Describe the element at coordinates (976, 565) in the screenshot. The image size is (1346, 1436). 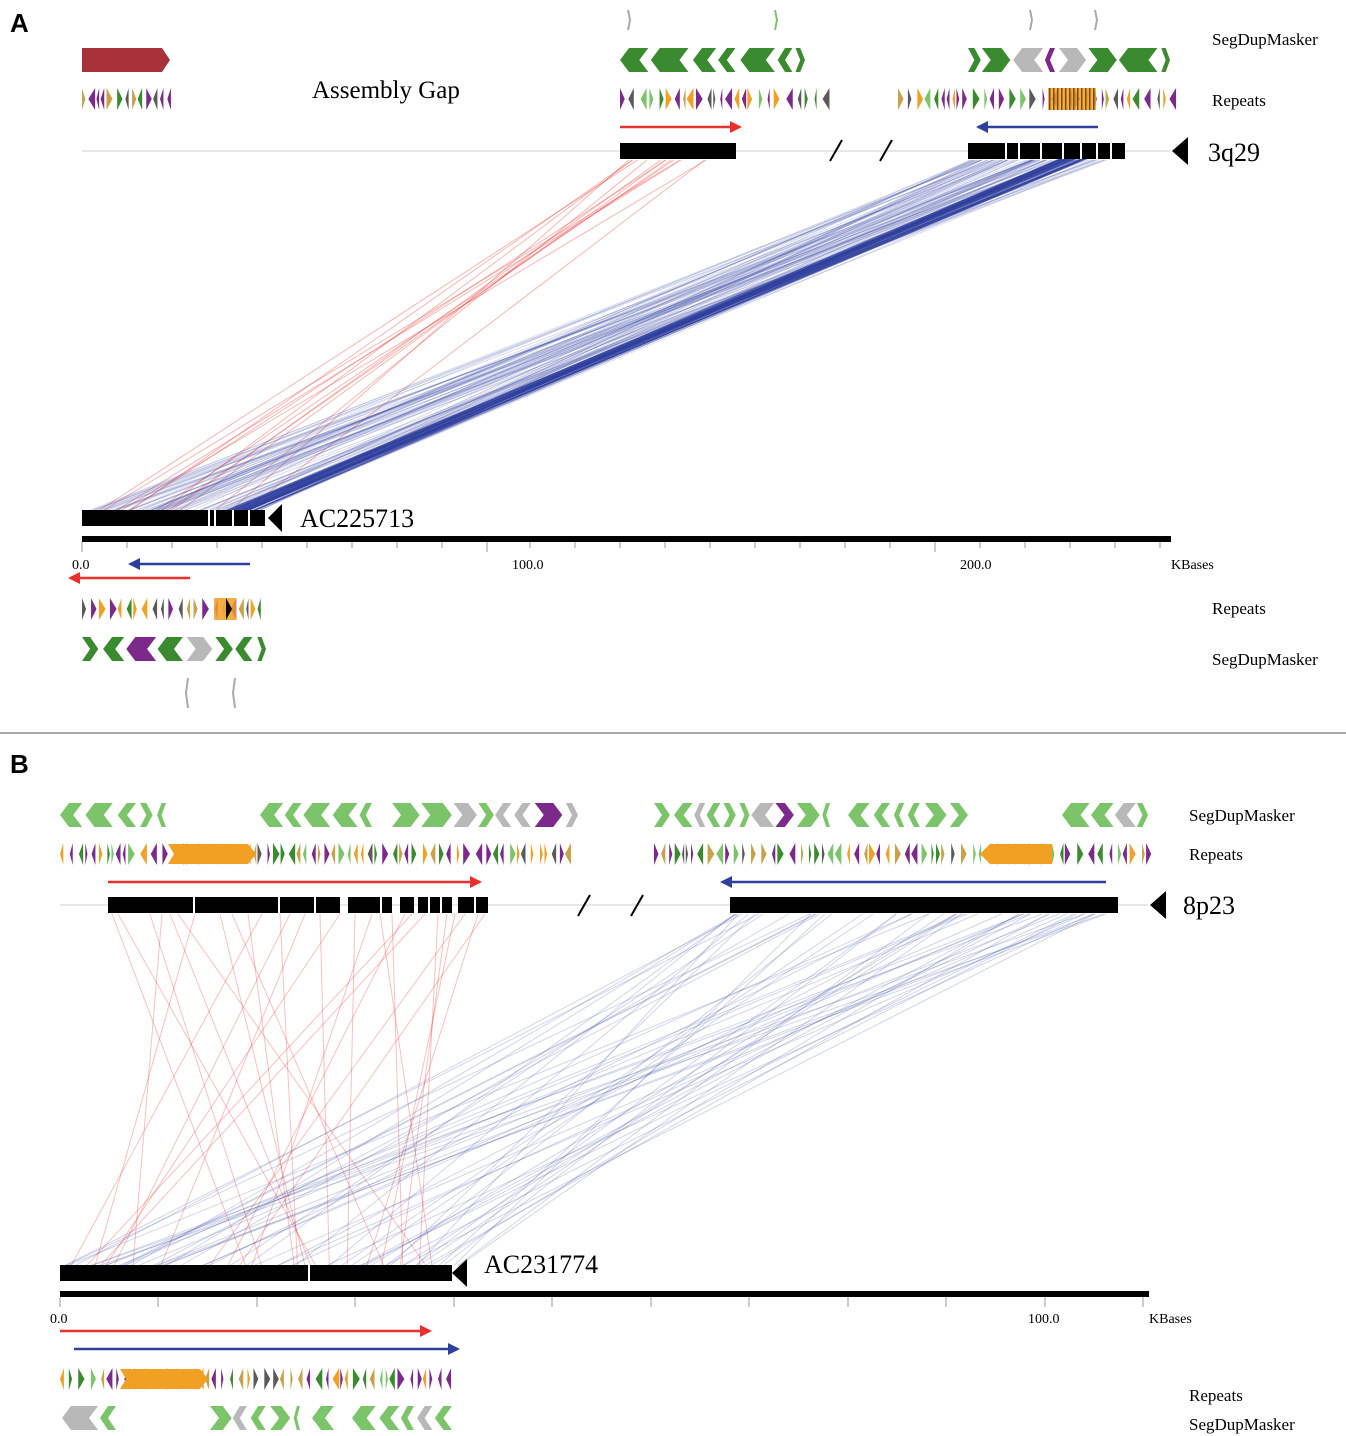
I see `axis-tick-label: 200.0` at that location.